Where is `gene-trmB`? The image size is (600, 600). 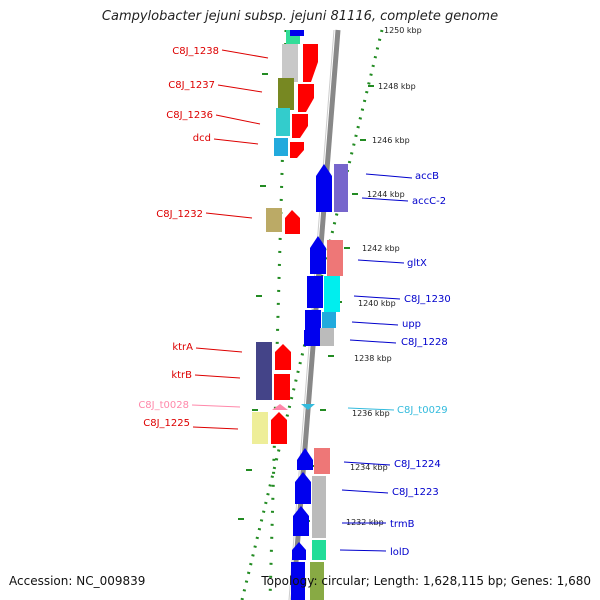 gene-trmB is located at coordinates (301, 521).